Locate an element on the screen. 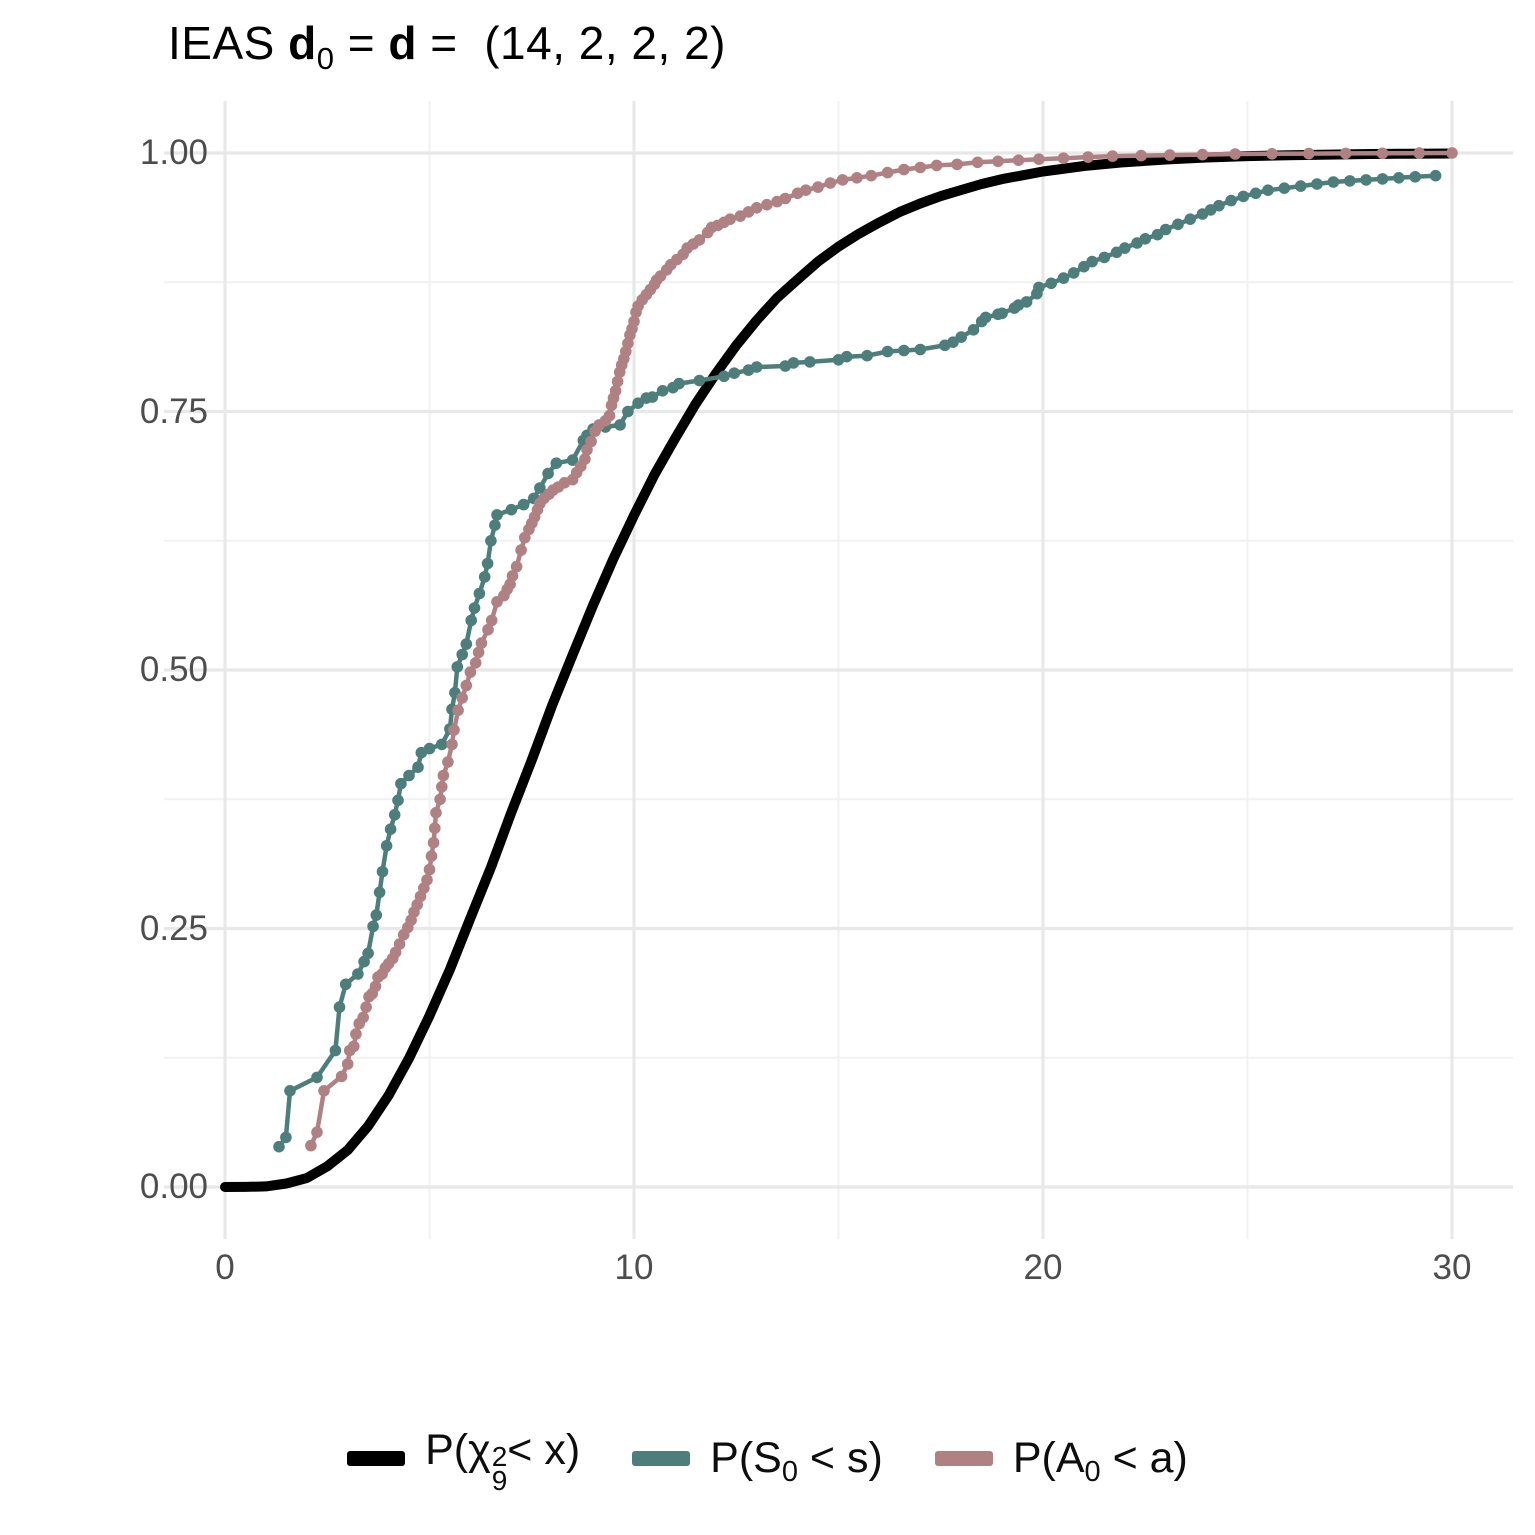  x-tick-label: 10 is located at coordinates (634, 1267).